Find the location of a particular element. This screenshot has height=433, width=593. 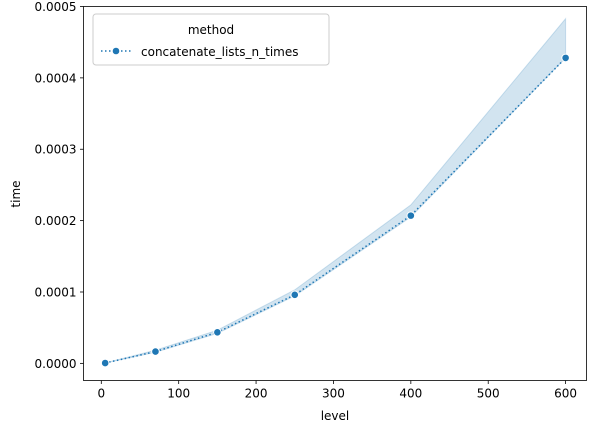

y-tick-label: 0.0003 is located at coordinates (56, 150).